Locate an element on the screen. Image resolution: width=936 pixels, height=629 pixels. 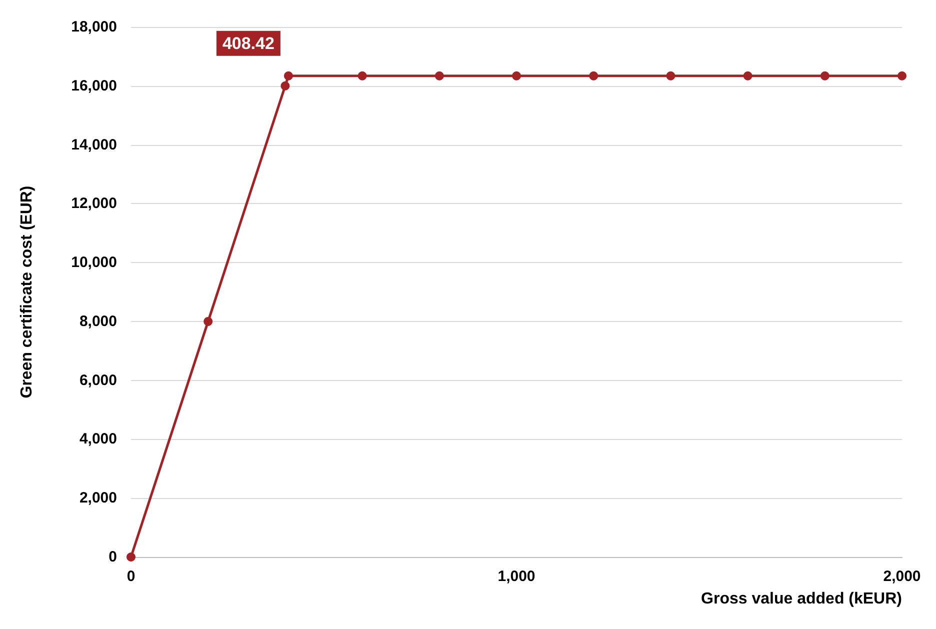
x-tick-label: 1,000 is located at coordinates (517, 576).